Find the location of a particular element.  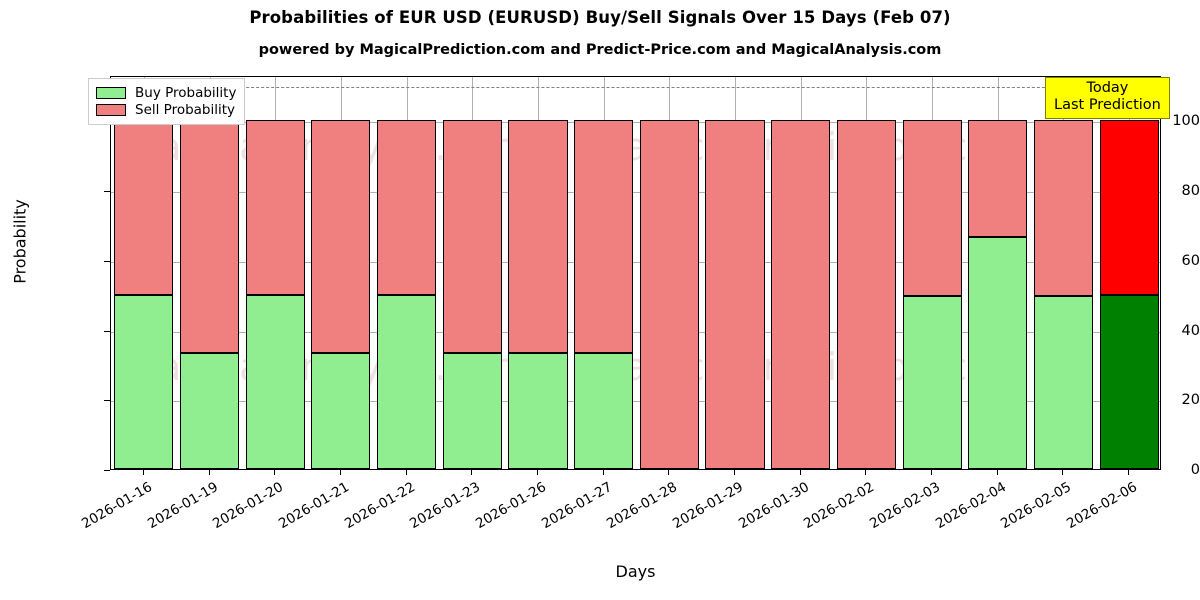

legend-item: Buy Probability is located at coordinates (166, 92).